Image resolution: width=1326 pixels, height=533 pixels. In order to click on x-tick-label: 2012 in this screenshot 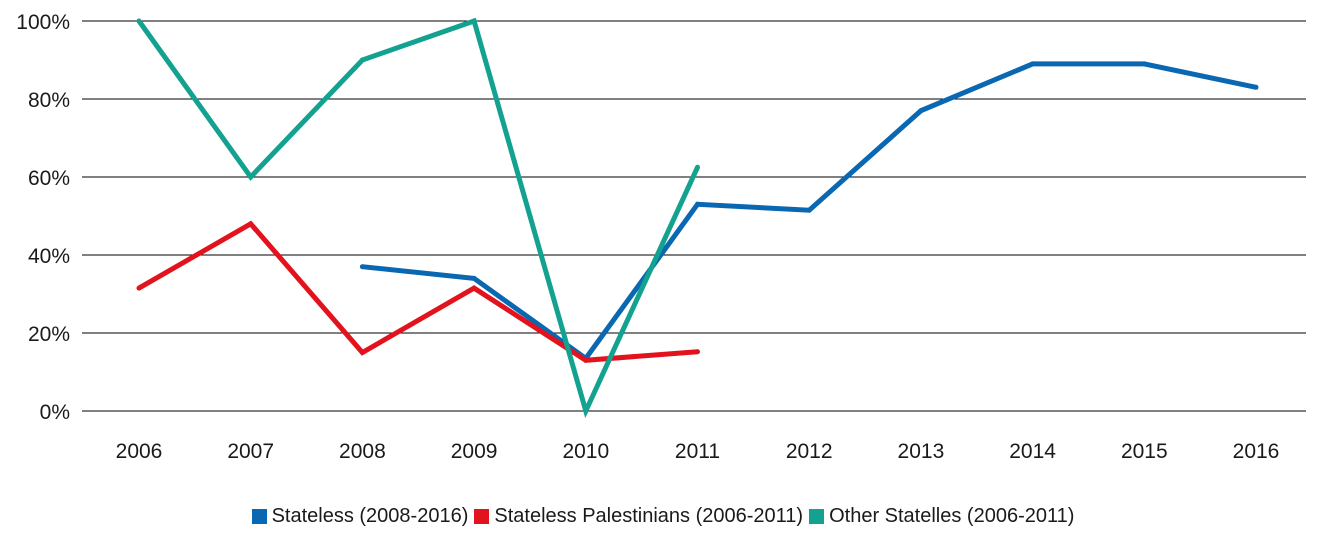, I will do `click(809, 451)`.